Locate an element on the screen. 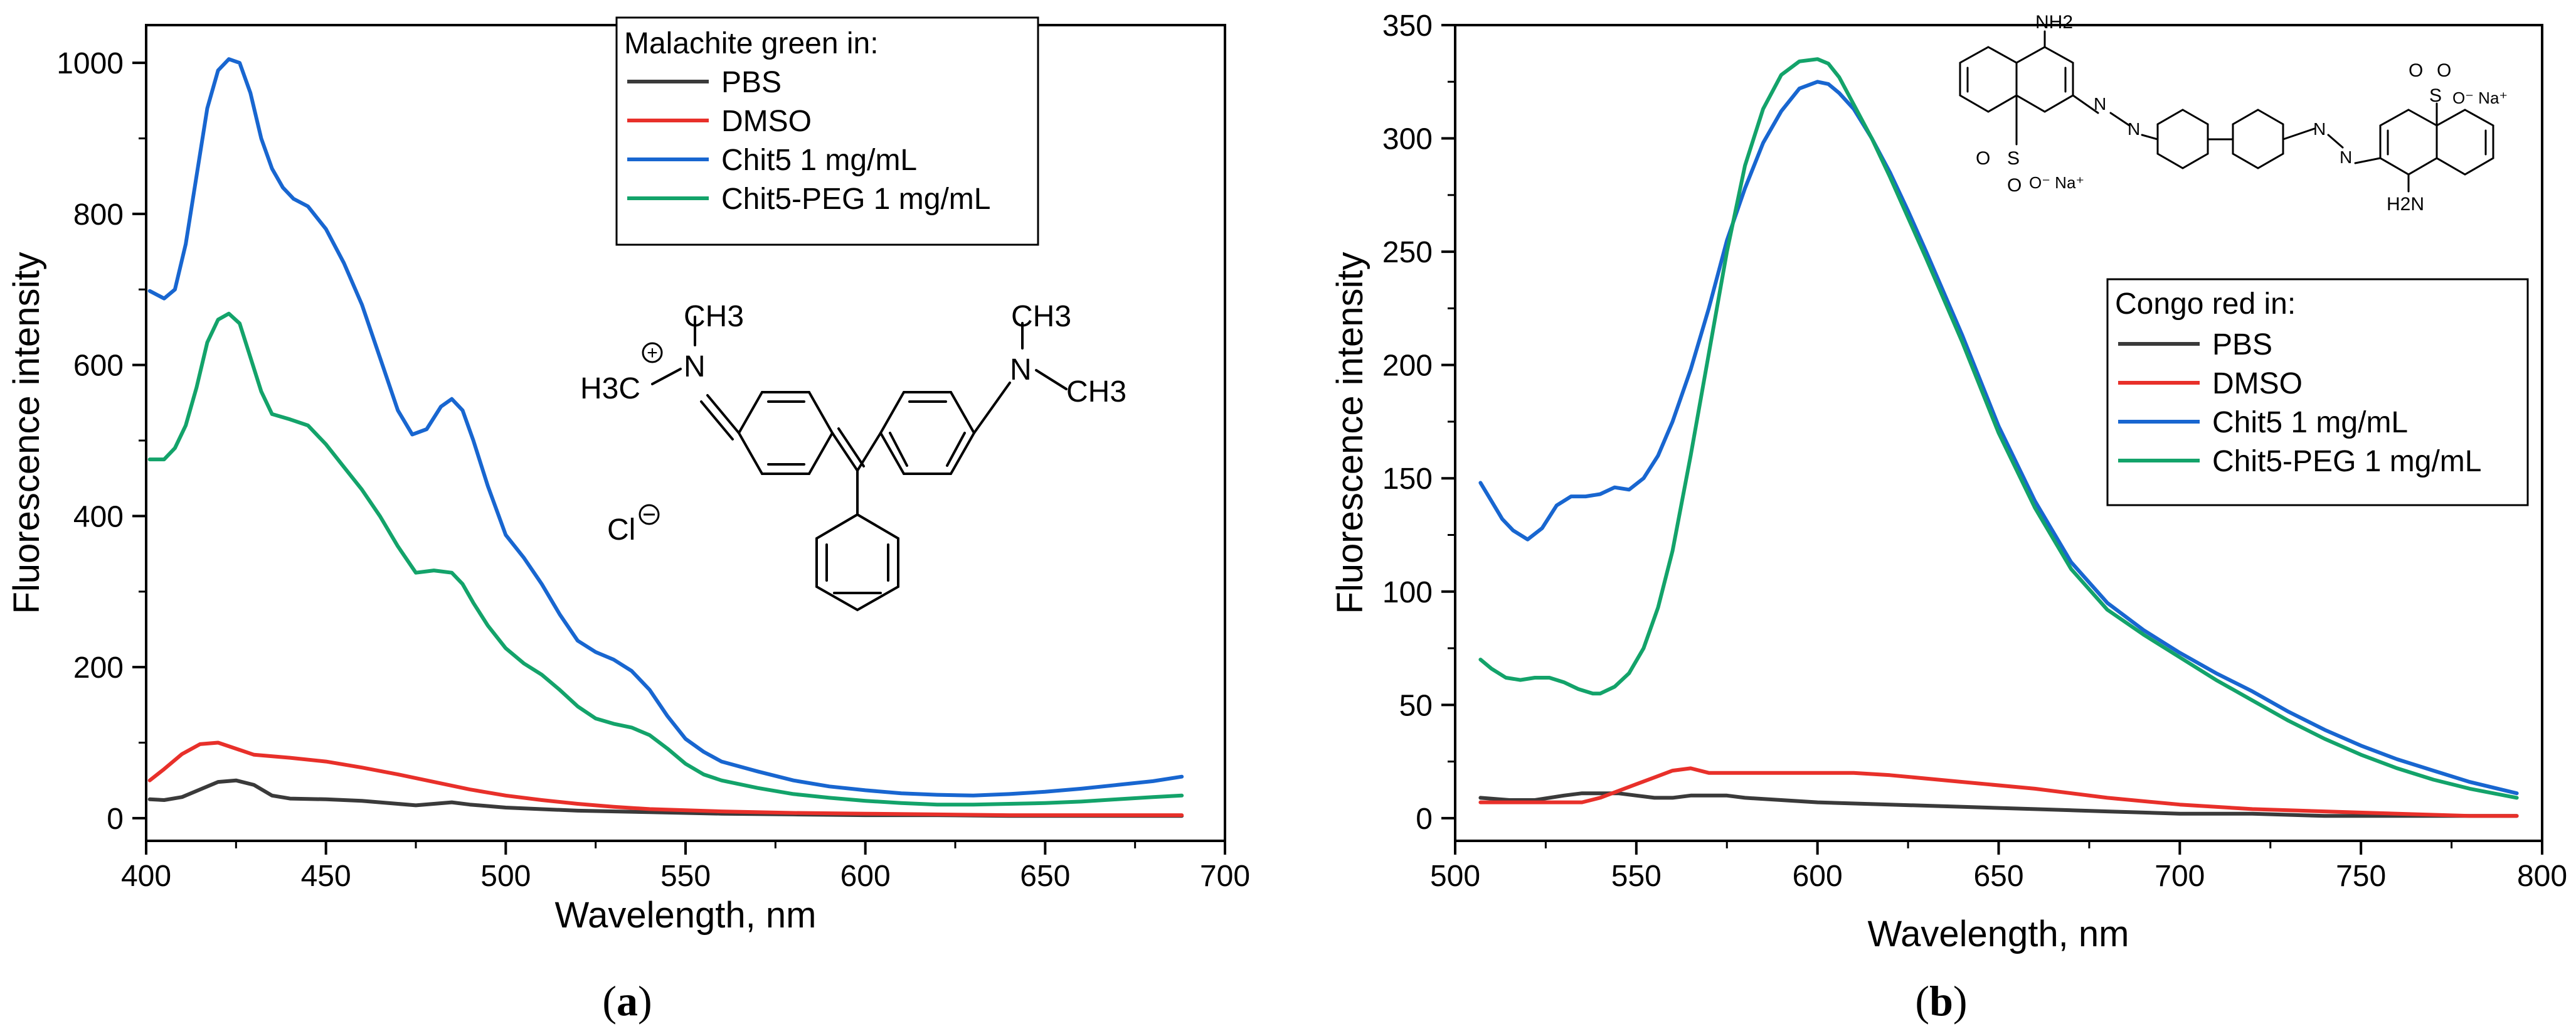  panel-b-legend-box is located at coordinates (2317, 392).